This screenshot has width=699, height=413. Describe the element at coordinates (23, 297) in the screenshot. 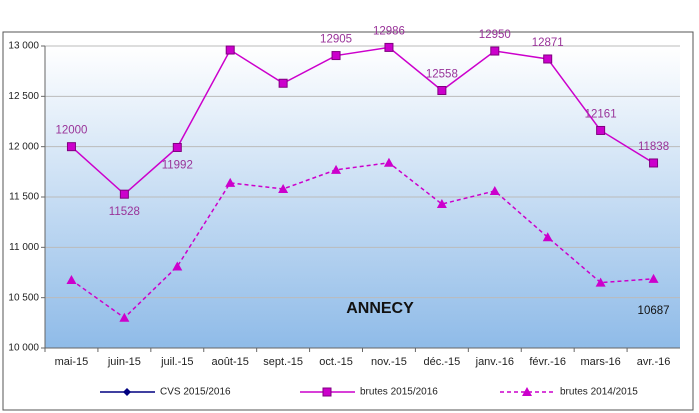

I see `y-tick-label: 10 500` at that location.